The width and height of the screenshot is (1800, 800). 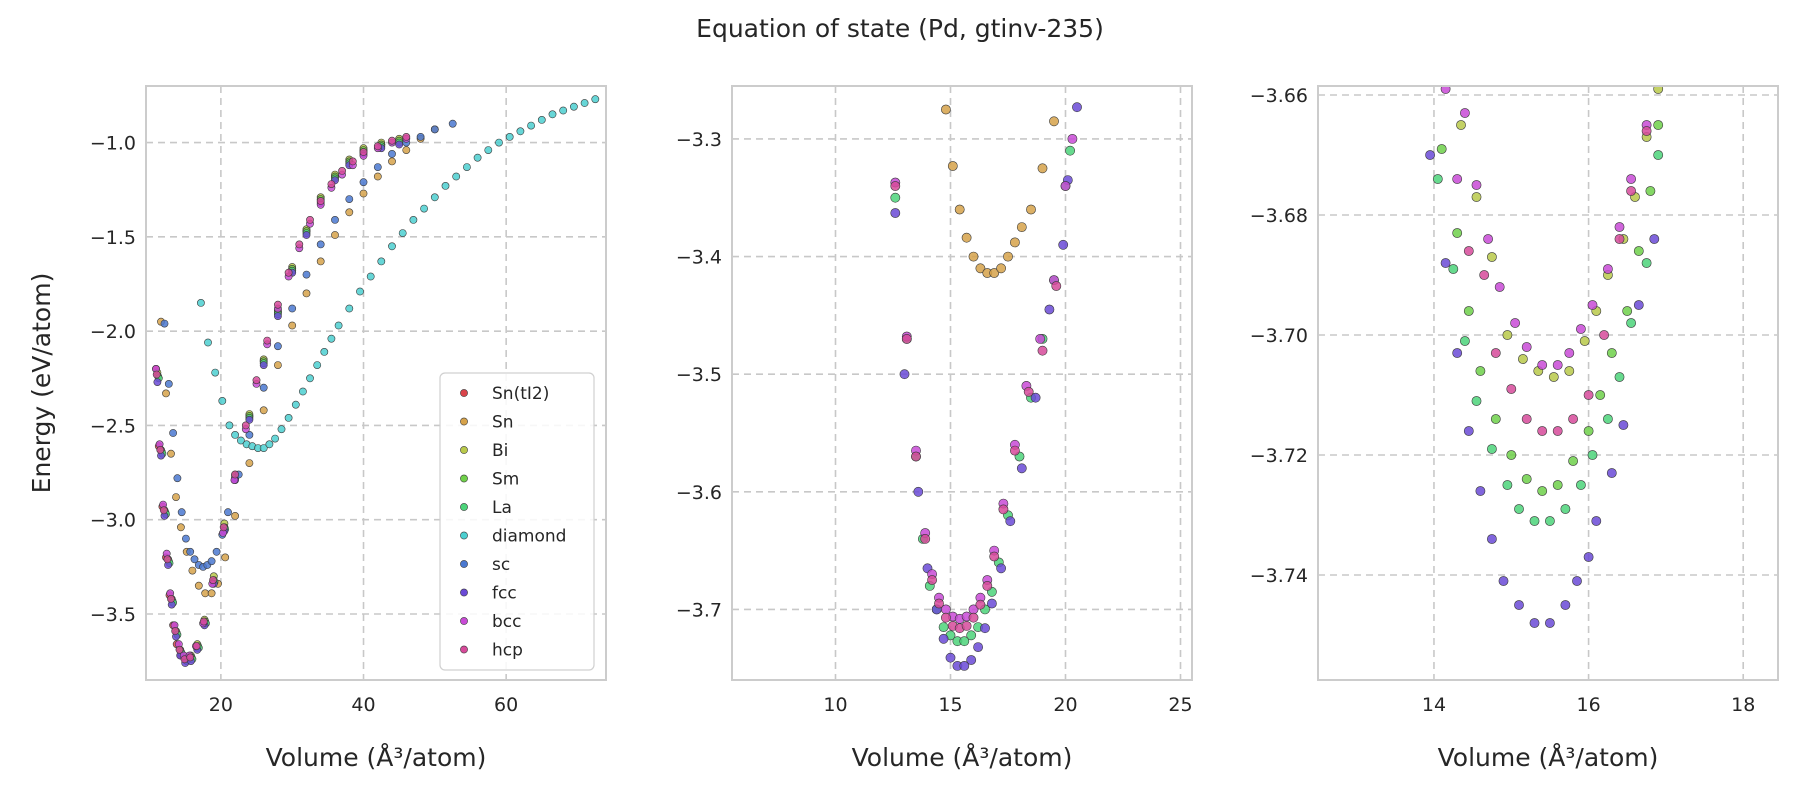 I want to click on x-axis-label: Volume (Å³/atom), so click(x=962, y=757).